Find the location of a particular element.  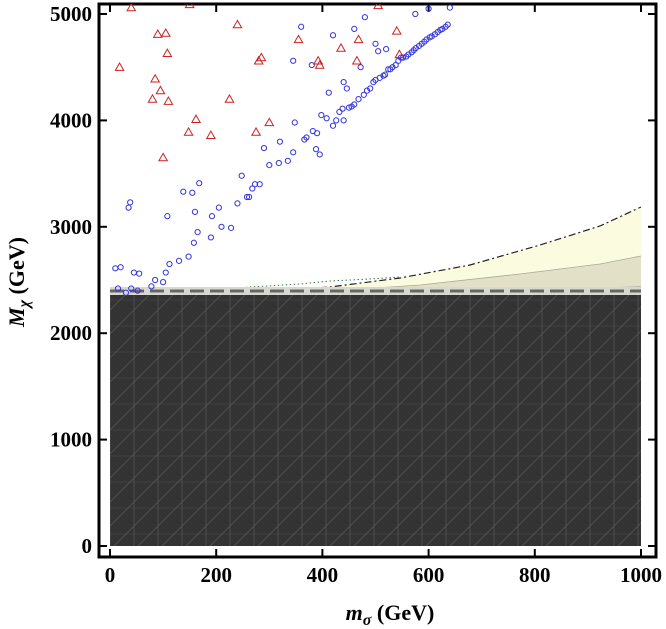

y-tick-label: 4000 is located at coordinates (71, 120).